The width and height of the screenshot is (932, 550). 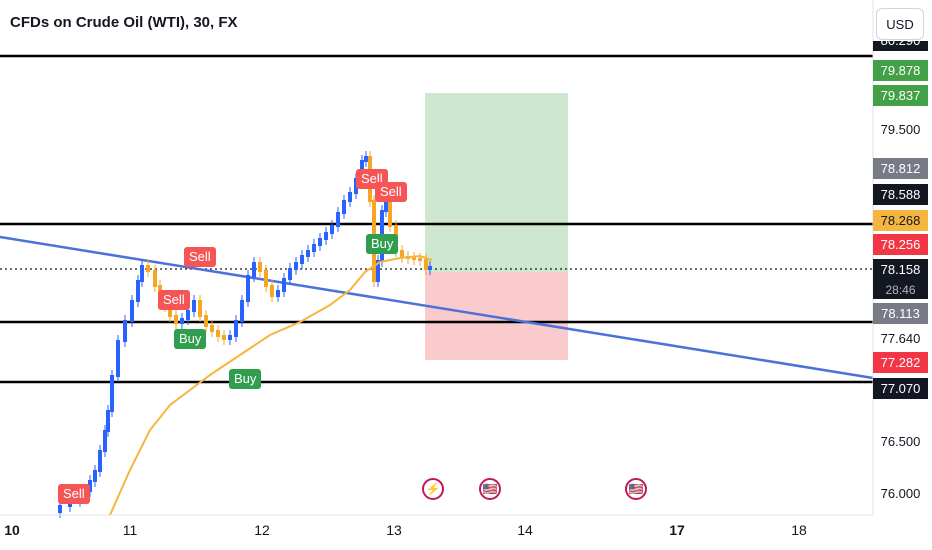 What do you see at coordinates (262, 530) in the screenshot?
I see `time-label-12: 12` at bounding box center [262, 530].